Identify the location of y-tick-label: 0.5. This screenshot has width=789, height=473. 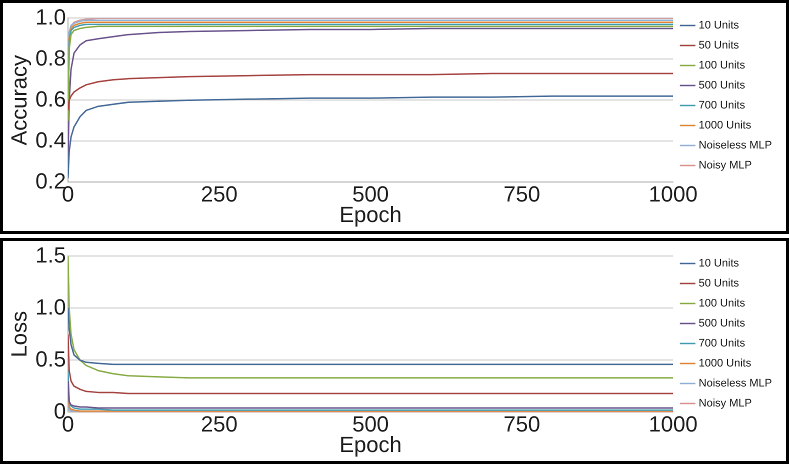
(50, 359).